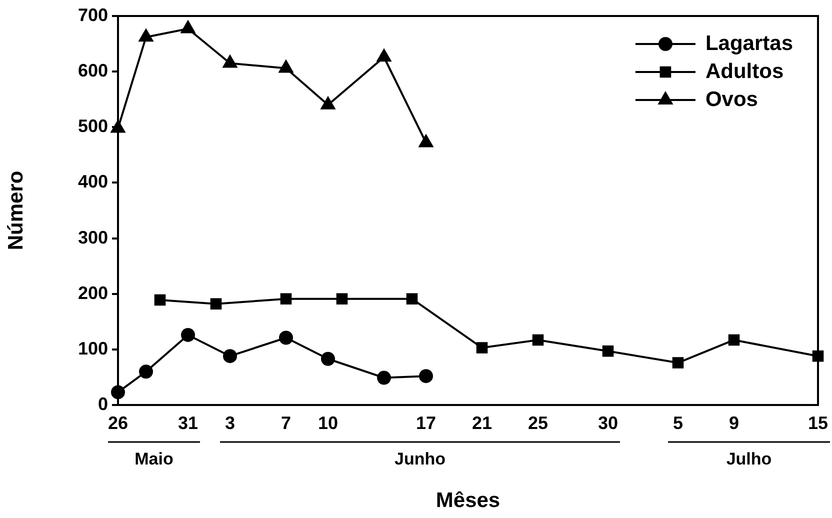 This screenshot has height=518, width=832. What do you see at coordinates (93, 70) in the screenshot?
I see `y-tick-label: 600` at bounding box center [93, 70].